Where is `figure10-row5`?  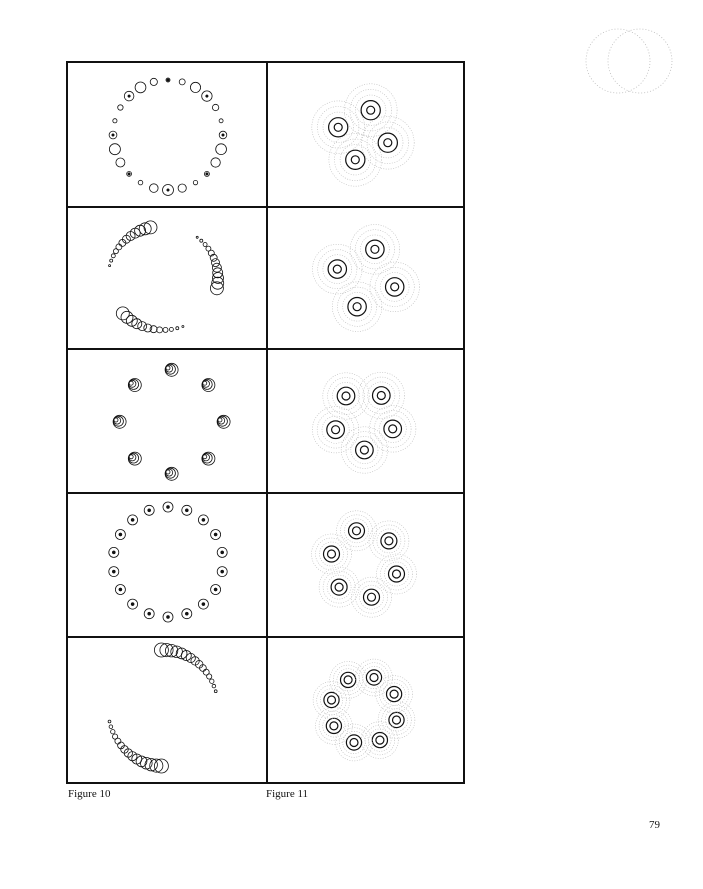 figure10-row5 is located at coordinates (167, 710).